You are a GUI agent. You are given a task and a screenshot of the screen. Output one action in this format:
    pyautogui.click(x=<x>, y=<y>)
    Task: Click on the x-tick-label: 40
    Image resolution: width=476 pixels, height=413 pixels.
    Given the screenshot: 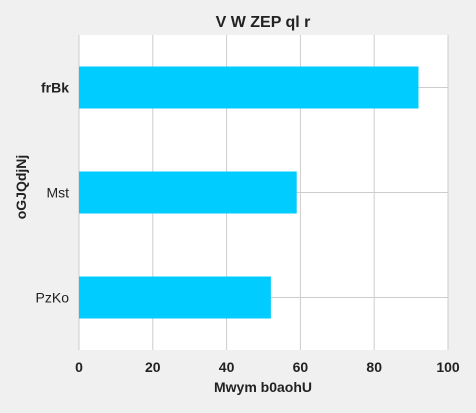 What is the action you would take?
    pyautogui.click(x=227, y=367)
    